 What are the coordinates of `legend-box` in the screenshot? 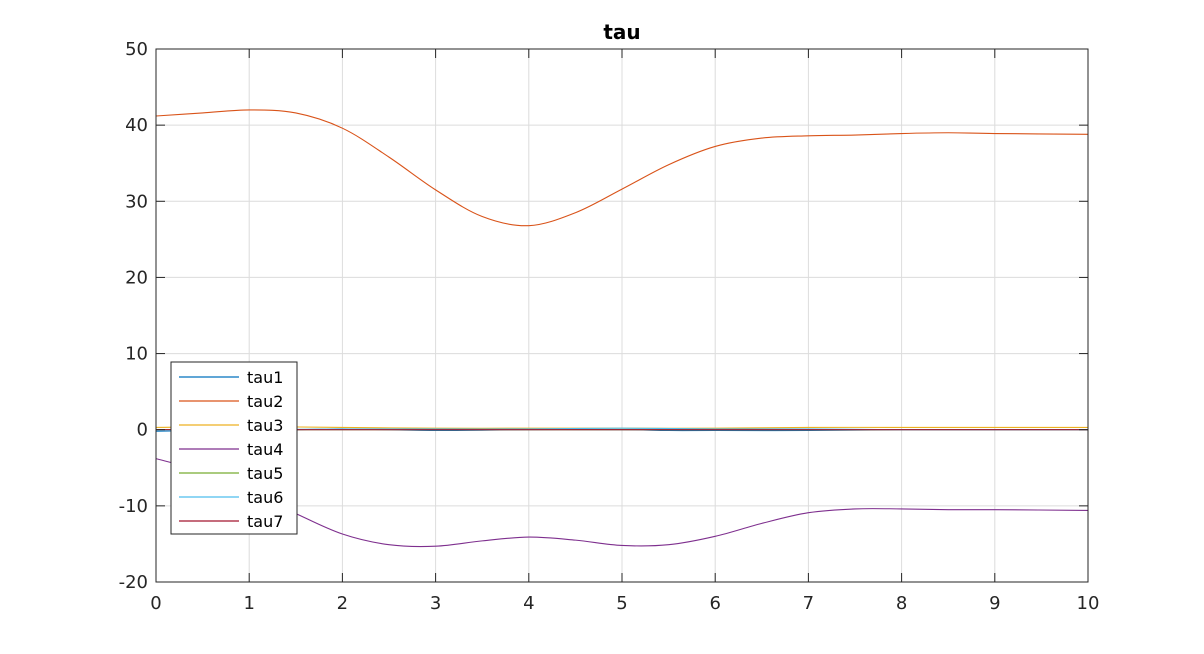 It's located at (234, 448).